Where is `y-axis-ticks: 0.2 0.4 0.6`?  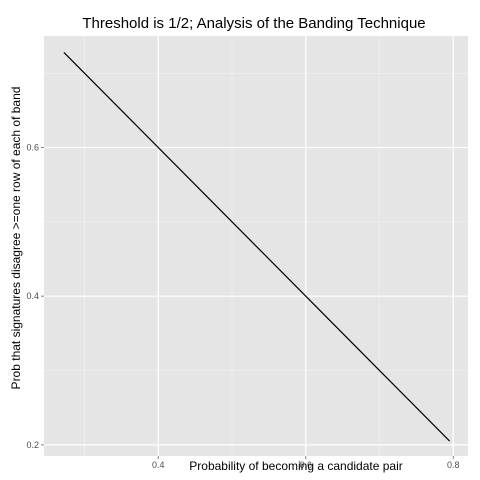 y-axis-ticks: 0.2 0.4 0.6 is located at coordinates (35, 296).